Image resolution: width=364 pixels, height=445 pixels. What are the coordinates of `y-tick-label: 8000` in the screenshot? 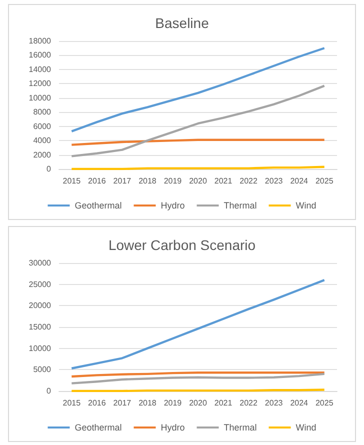 It's located at (42, 112).